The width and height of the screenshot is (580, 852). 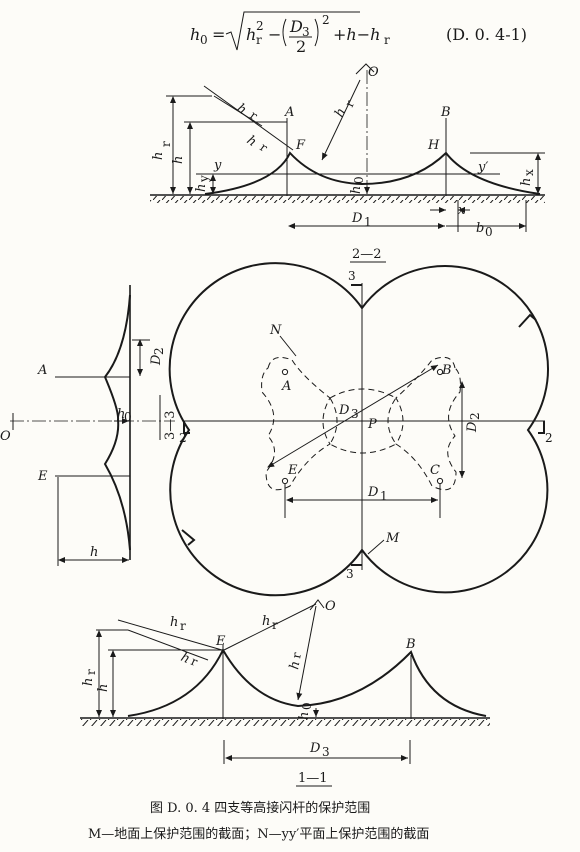 I want to click on label-h-3-3: h, so click(x=94, y=552).